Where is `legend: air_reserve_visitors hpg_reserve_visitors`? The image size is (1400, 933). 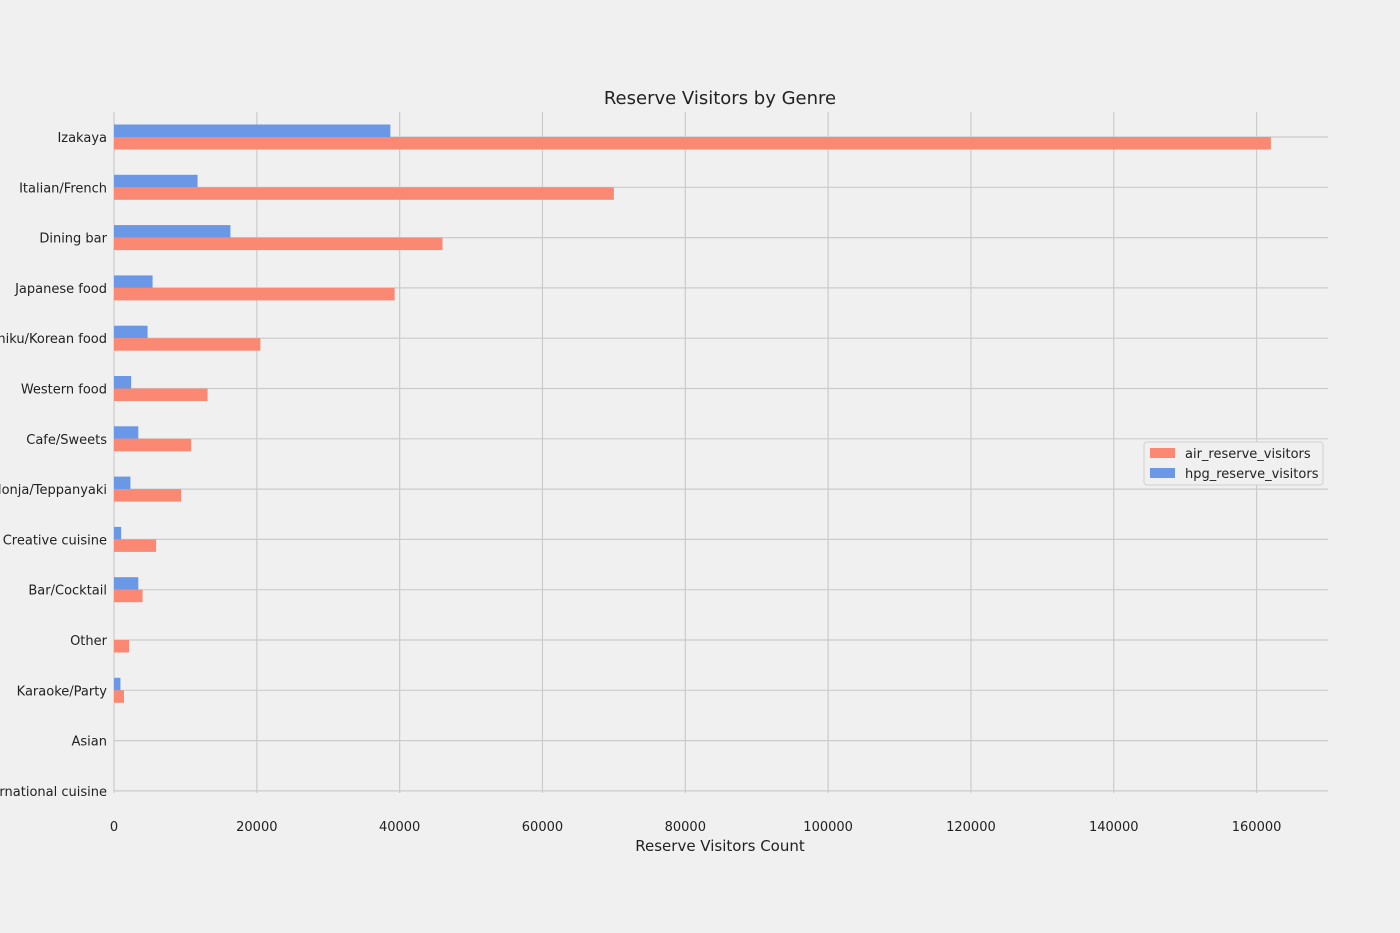 legend: air_reserve_visitors hpg_reserve_visitors is located at coordinates (1233, 463).